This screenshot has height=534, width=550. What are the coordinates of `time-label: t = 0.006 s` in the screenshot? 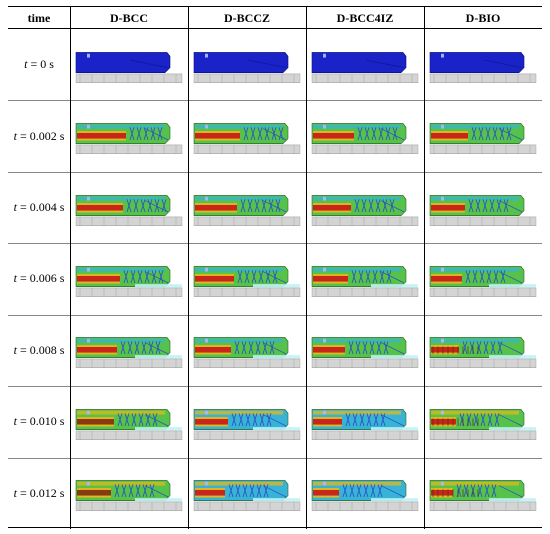 It's located at (39, 278).